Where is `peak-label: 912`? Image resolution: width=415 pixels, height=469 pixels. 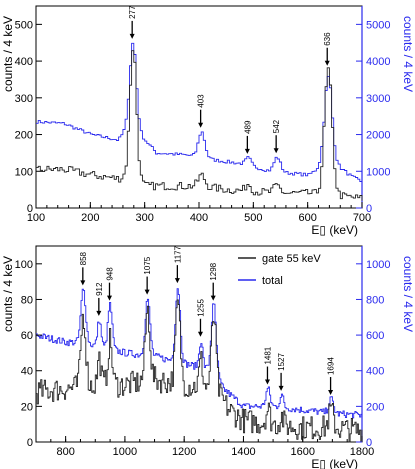 peak-label: 912 is located at coordinates (99, 289).